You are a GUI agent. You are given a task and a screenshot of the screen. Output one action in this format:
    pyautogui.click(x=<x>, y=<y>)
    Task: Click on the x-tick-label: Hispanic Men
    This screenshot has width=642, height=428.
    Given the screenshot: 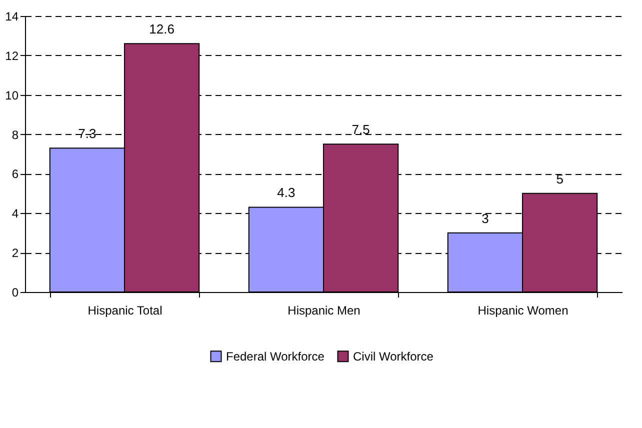 What is the action you would take?
    pyautogui.click(x=324, y=311)
    